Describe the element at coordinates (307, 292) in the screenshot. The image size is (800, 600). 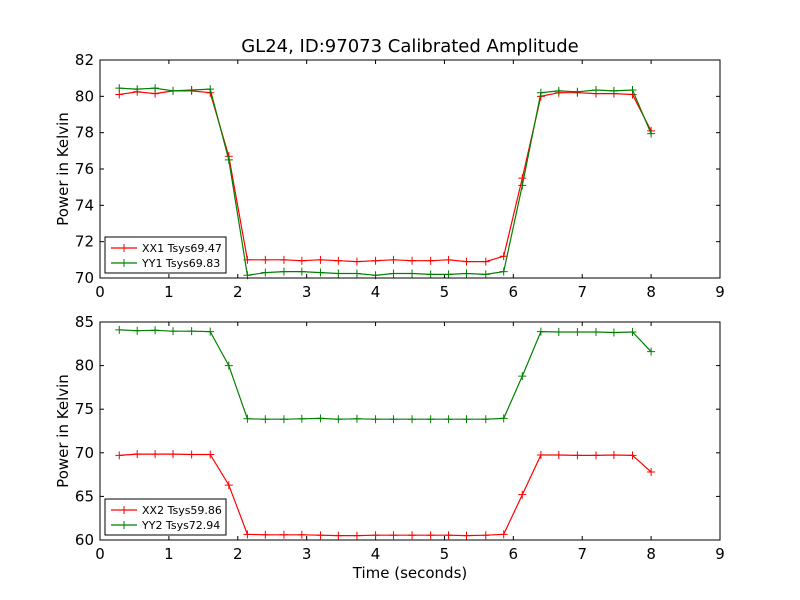
I see `x-tick-label: 3` at that location.